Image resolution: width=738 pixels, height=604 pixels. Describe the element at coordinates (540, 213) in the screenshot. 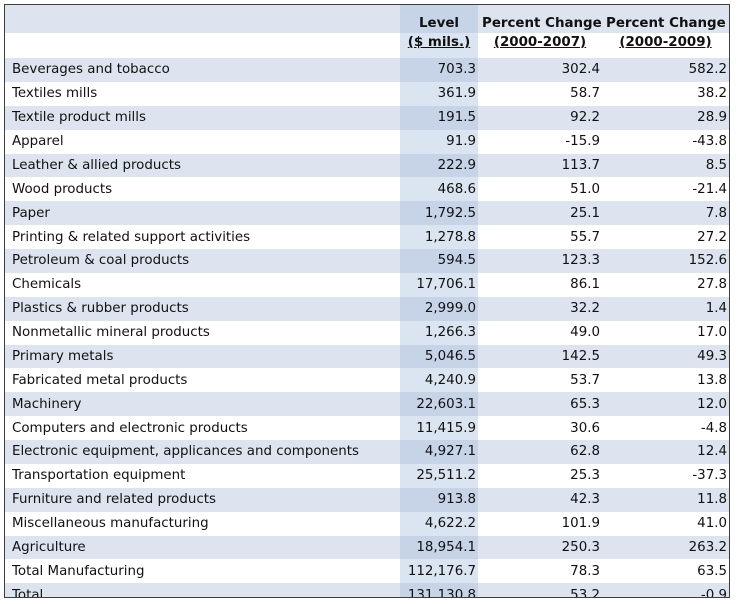

I see `row-pct-2000-2007-cell: 25.1` at that location.